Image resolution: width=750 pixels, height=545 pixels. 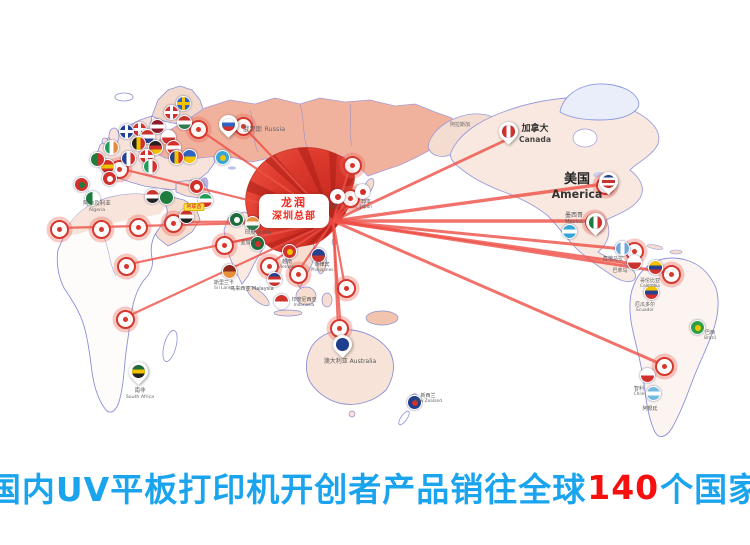 What do you see at coordinates (306, 296) in the screenshot?
I see `island-borneo` at bounding box center [306, 296].